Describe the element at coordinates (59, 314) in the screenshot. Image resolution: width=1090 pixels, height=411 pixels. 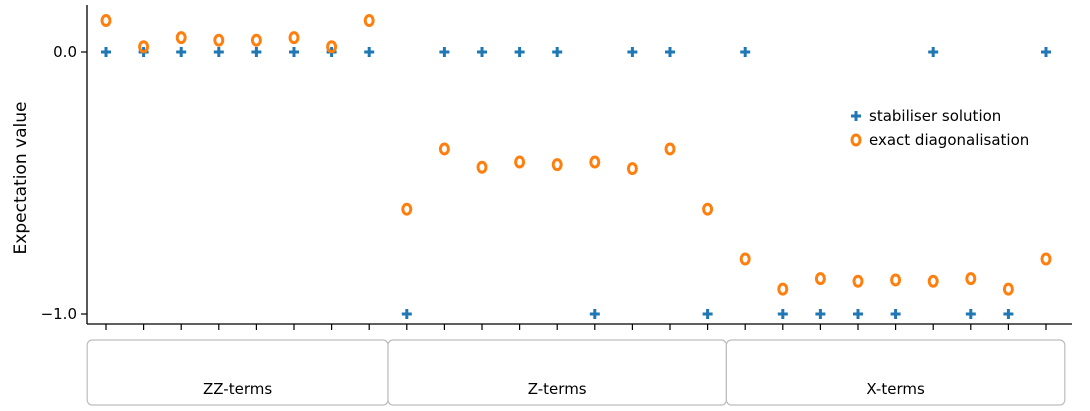
I see `y-tick-label: −1.0` at that location.